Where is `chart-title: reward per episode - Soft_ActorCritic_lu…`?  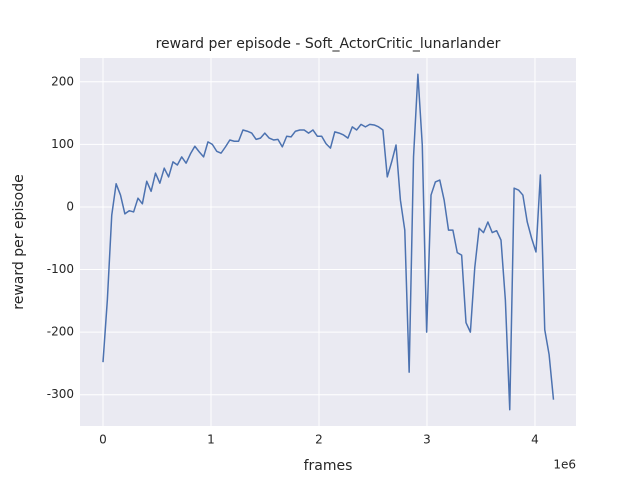 chart-title: reward per episode - Soft_ActorCritic_lu… is located at coordinates (328, 44).